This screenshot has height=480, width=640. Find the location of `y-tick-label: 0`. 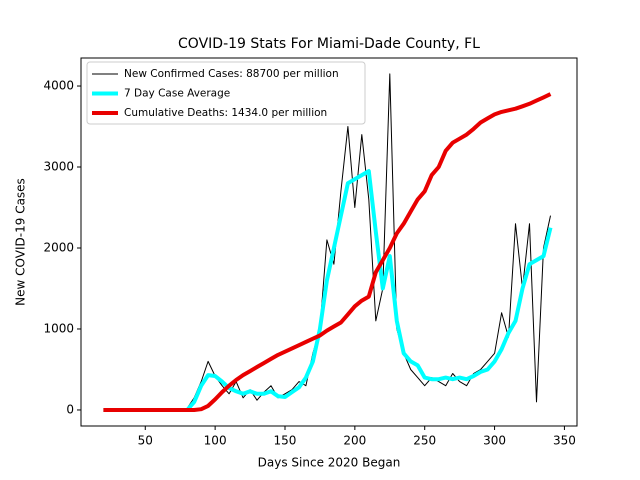

y-tick-label: 0 is located at coordinates (70, 409).